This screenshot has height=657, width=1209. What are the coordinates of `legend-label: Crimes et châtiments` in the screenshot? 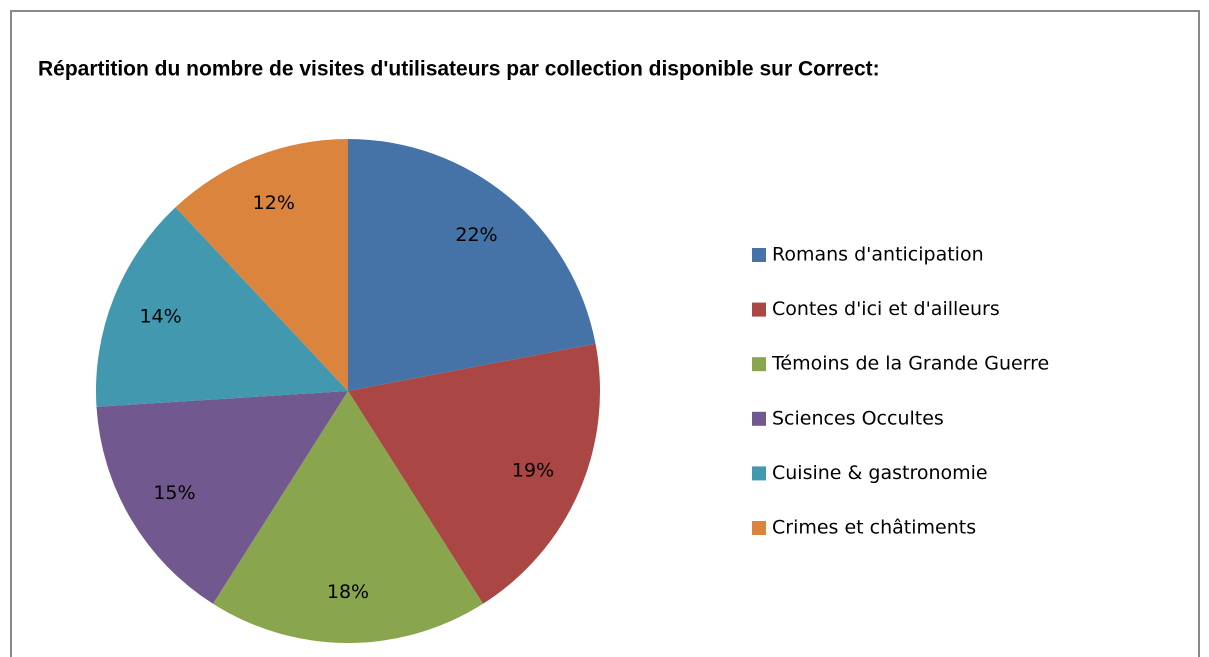 It's located at (874, 528).